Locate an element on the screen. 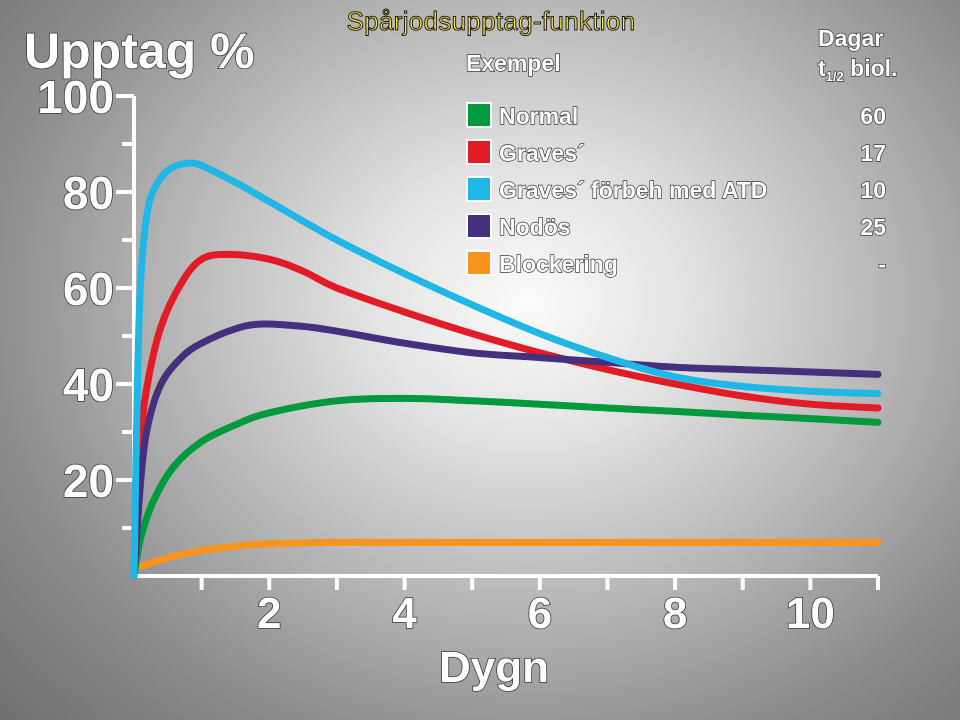  legend-value: - is located at coordinates (882, 264).